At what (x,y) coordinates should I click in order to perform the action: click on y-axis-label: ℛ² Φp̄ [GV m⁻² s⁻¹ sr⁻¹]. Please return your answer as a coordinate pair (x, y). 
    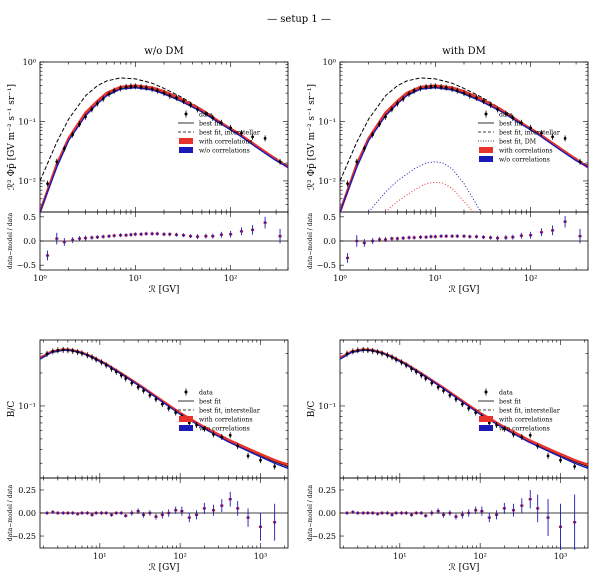
    Looking at the image, I should click on (312, 137).